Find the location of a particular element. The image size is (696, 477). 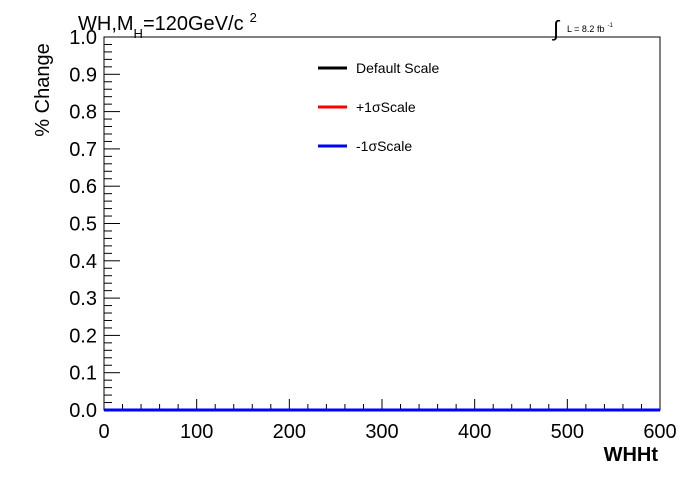

x-axis-label: WHHt is located at coordinates (631, 455).